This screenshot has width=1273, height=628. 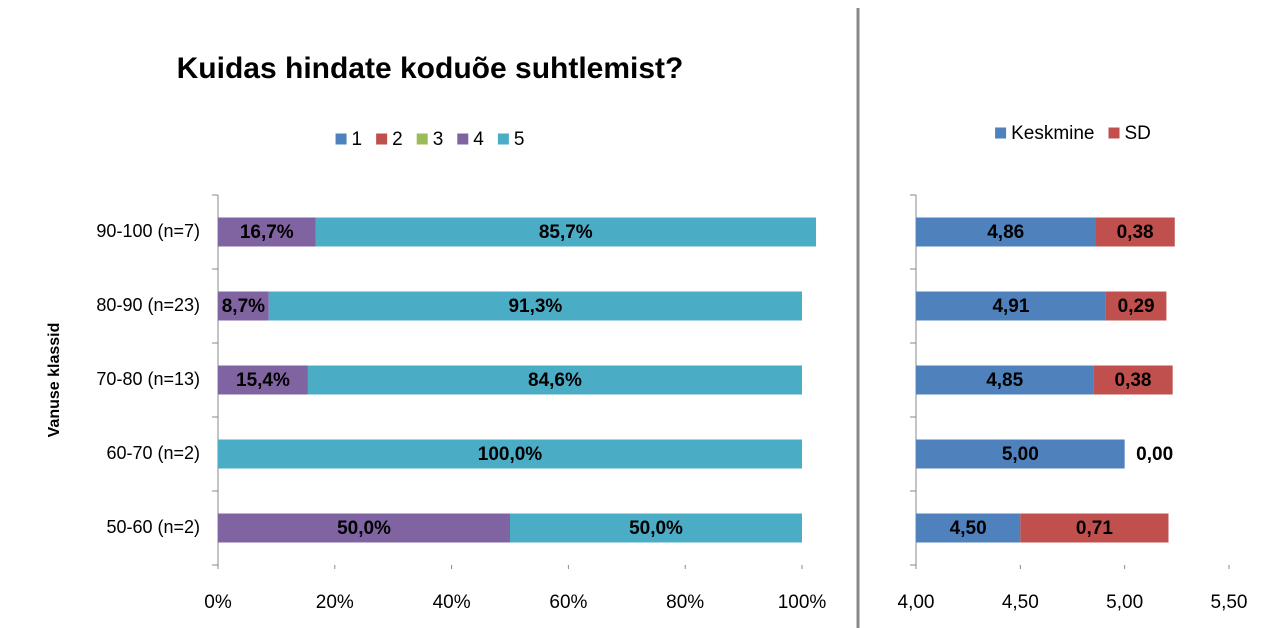 What do you see at coordinates (148, 305) in the screenshot?
I see `y-tick-label: 80-90 (n=23)` at bounding box center [148, 305].